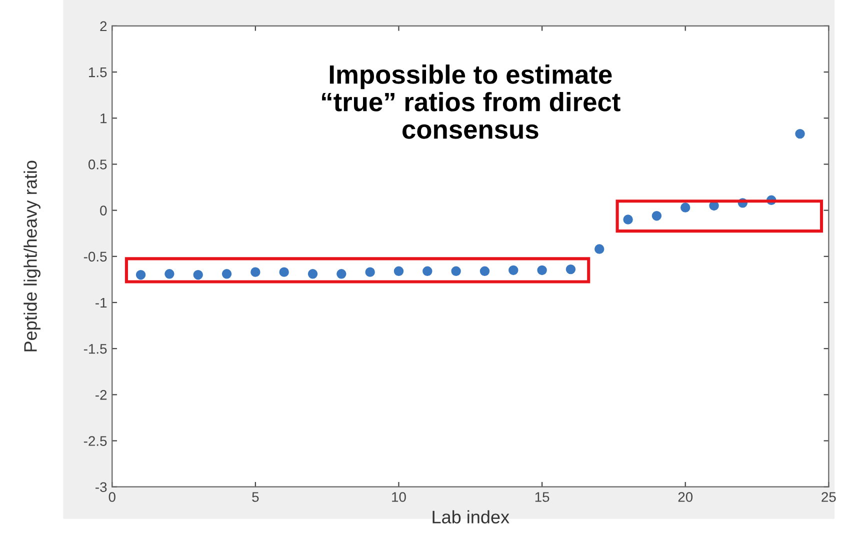  I want to click on x-axis-title: Lab index, so click(471, 517).